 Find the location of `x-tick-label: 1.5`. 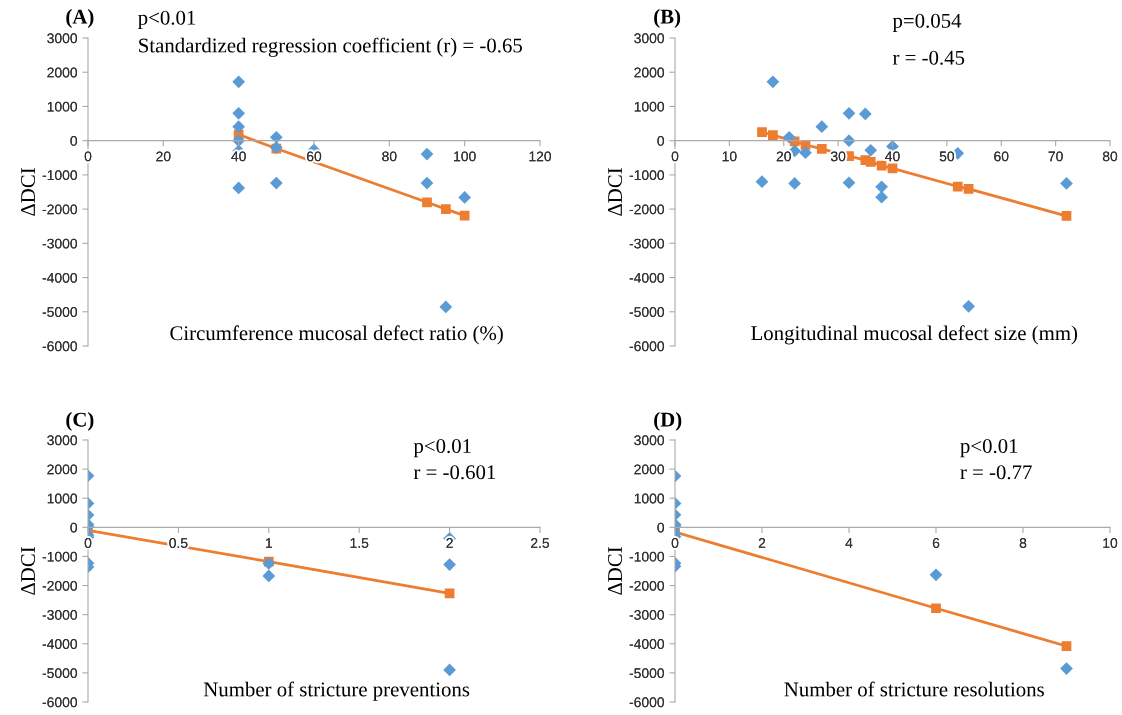

x-tick-label: 1.5 is located at coordinates (359, 543).